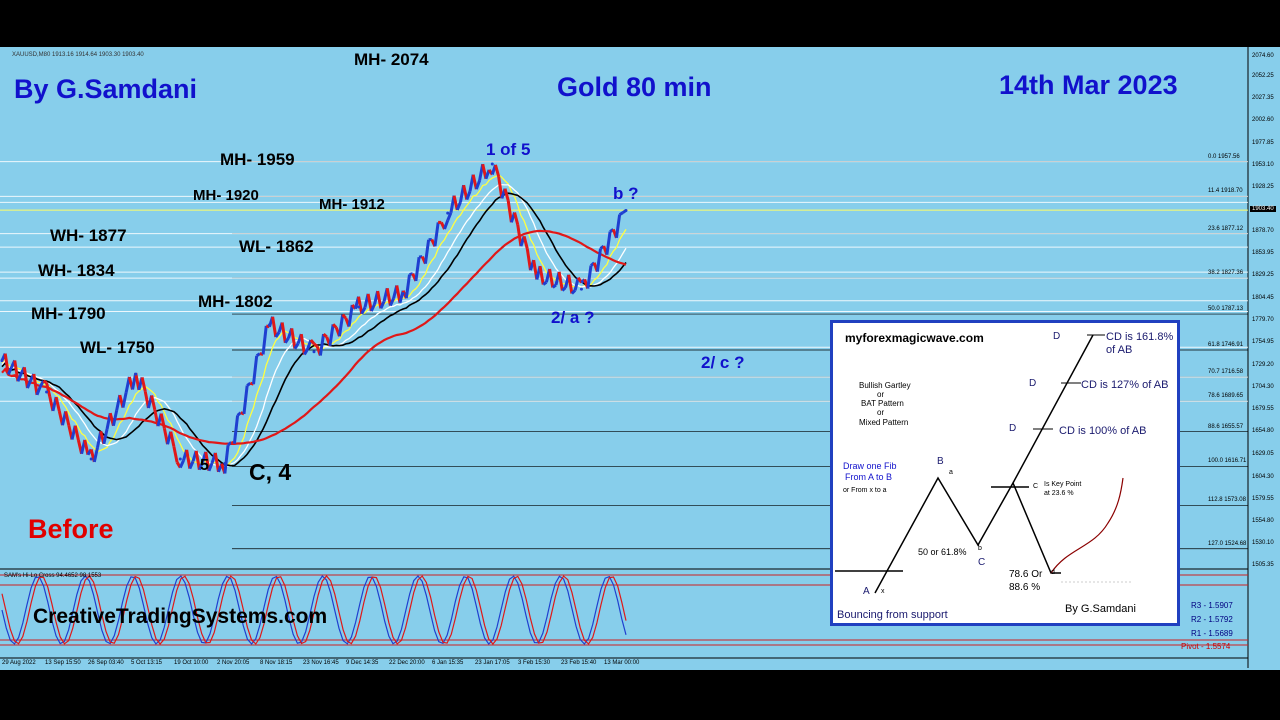 This screenshot has width=1280, height=720. I want to click on price-tick: 1804.45, so click(1263, 297).